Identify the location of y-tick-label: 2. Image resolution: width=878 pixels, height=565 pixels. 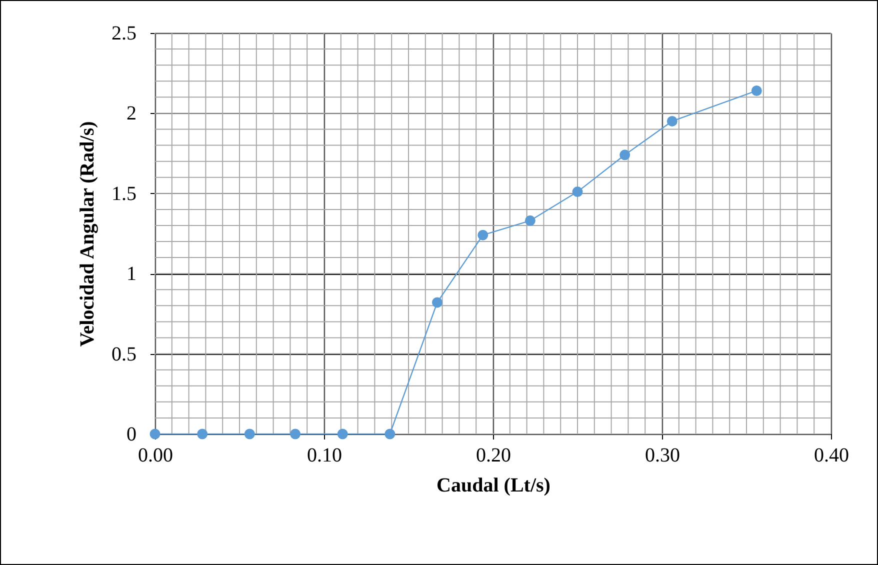
(131, 113).